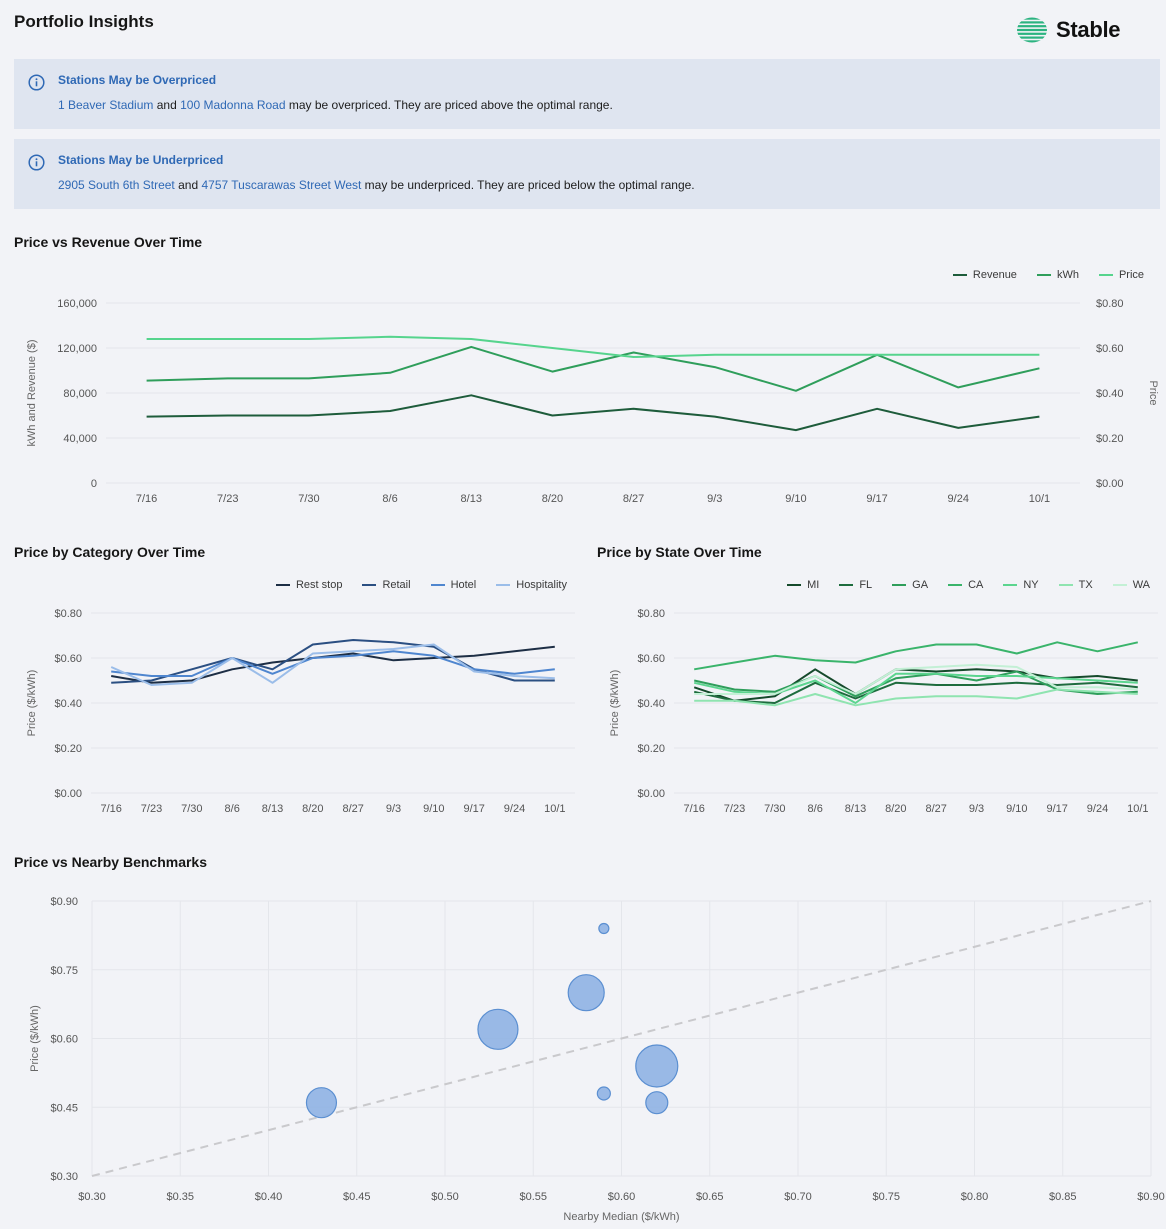 Image resolution: width=1166 pixels, height=1229 pixels. I want to click on series-line-kwh, so click(593, 368).